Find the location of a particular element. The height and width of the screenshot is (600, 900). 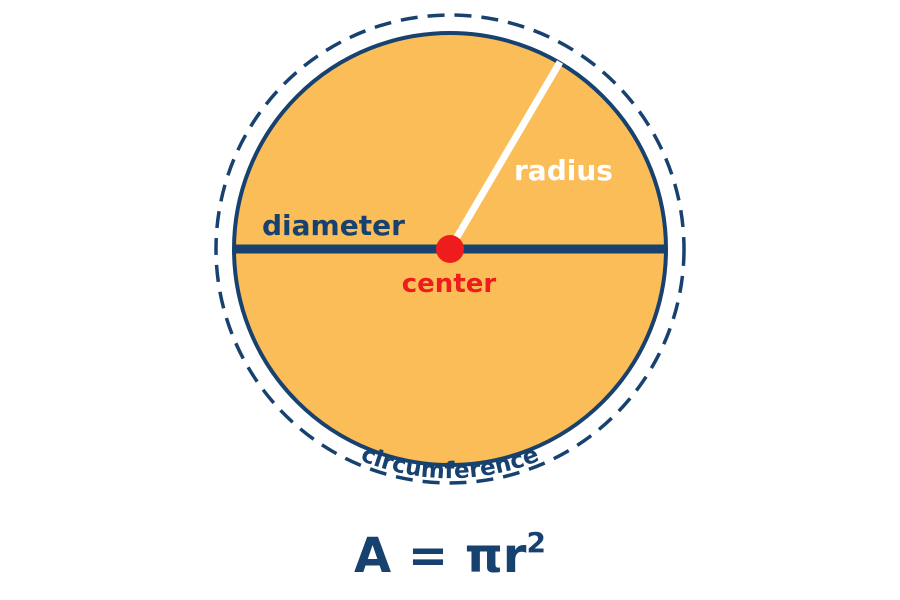

radius-line is located at coordinates (505, 155).